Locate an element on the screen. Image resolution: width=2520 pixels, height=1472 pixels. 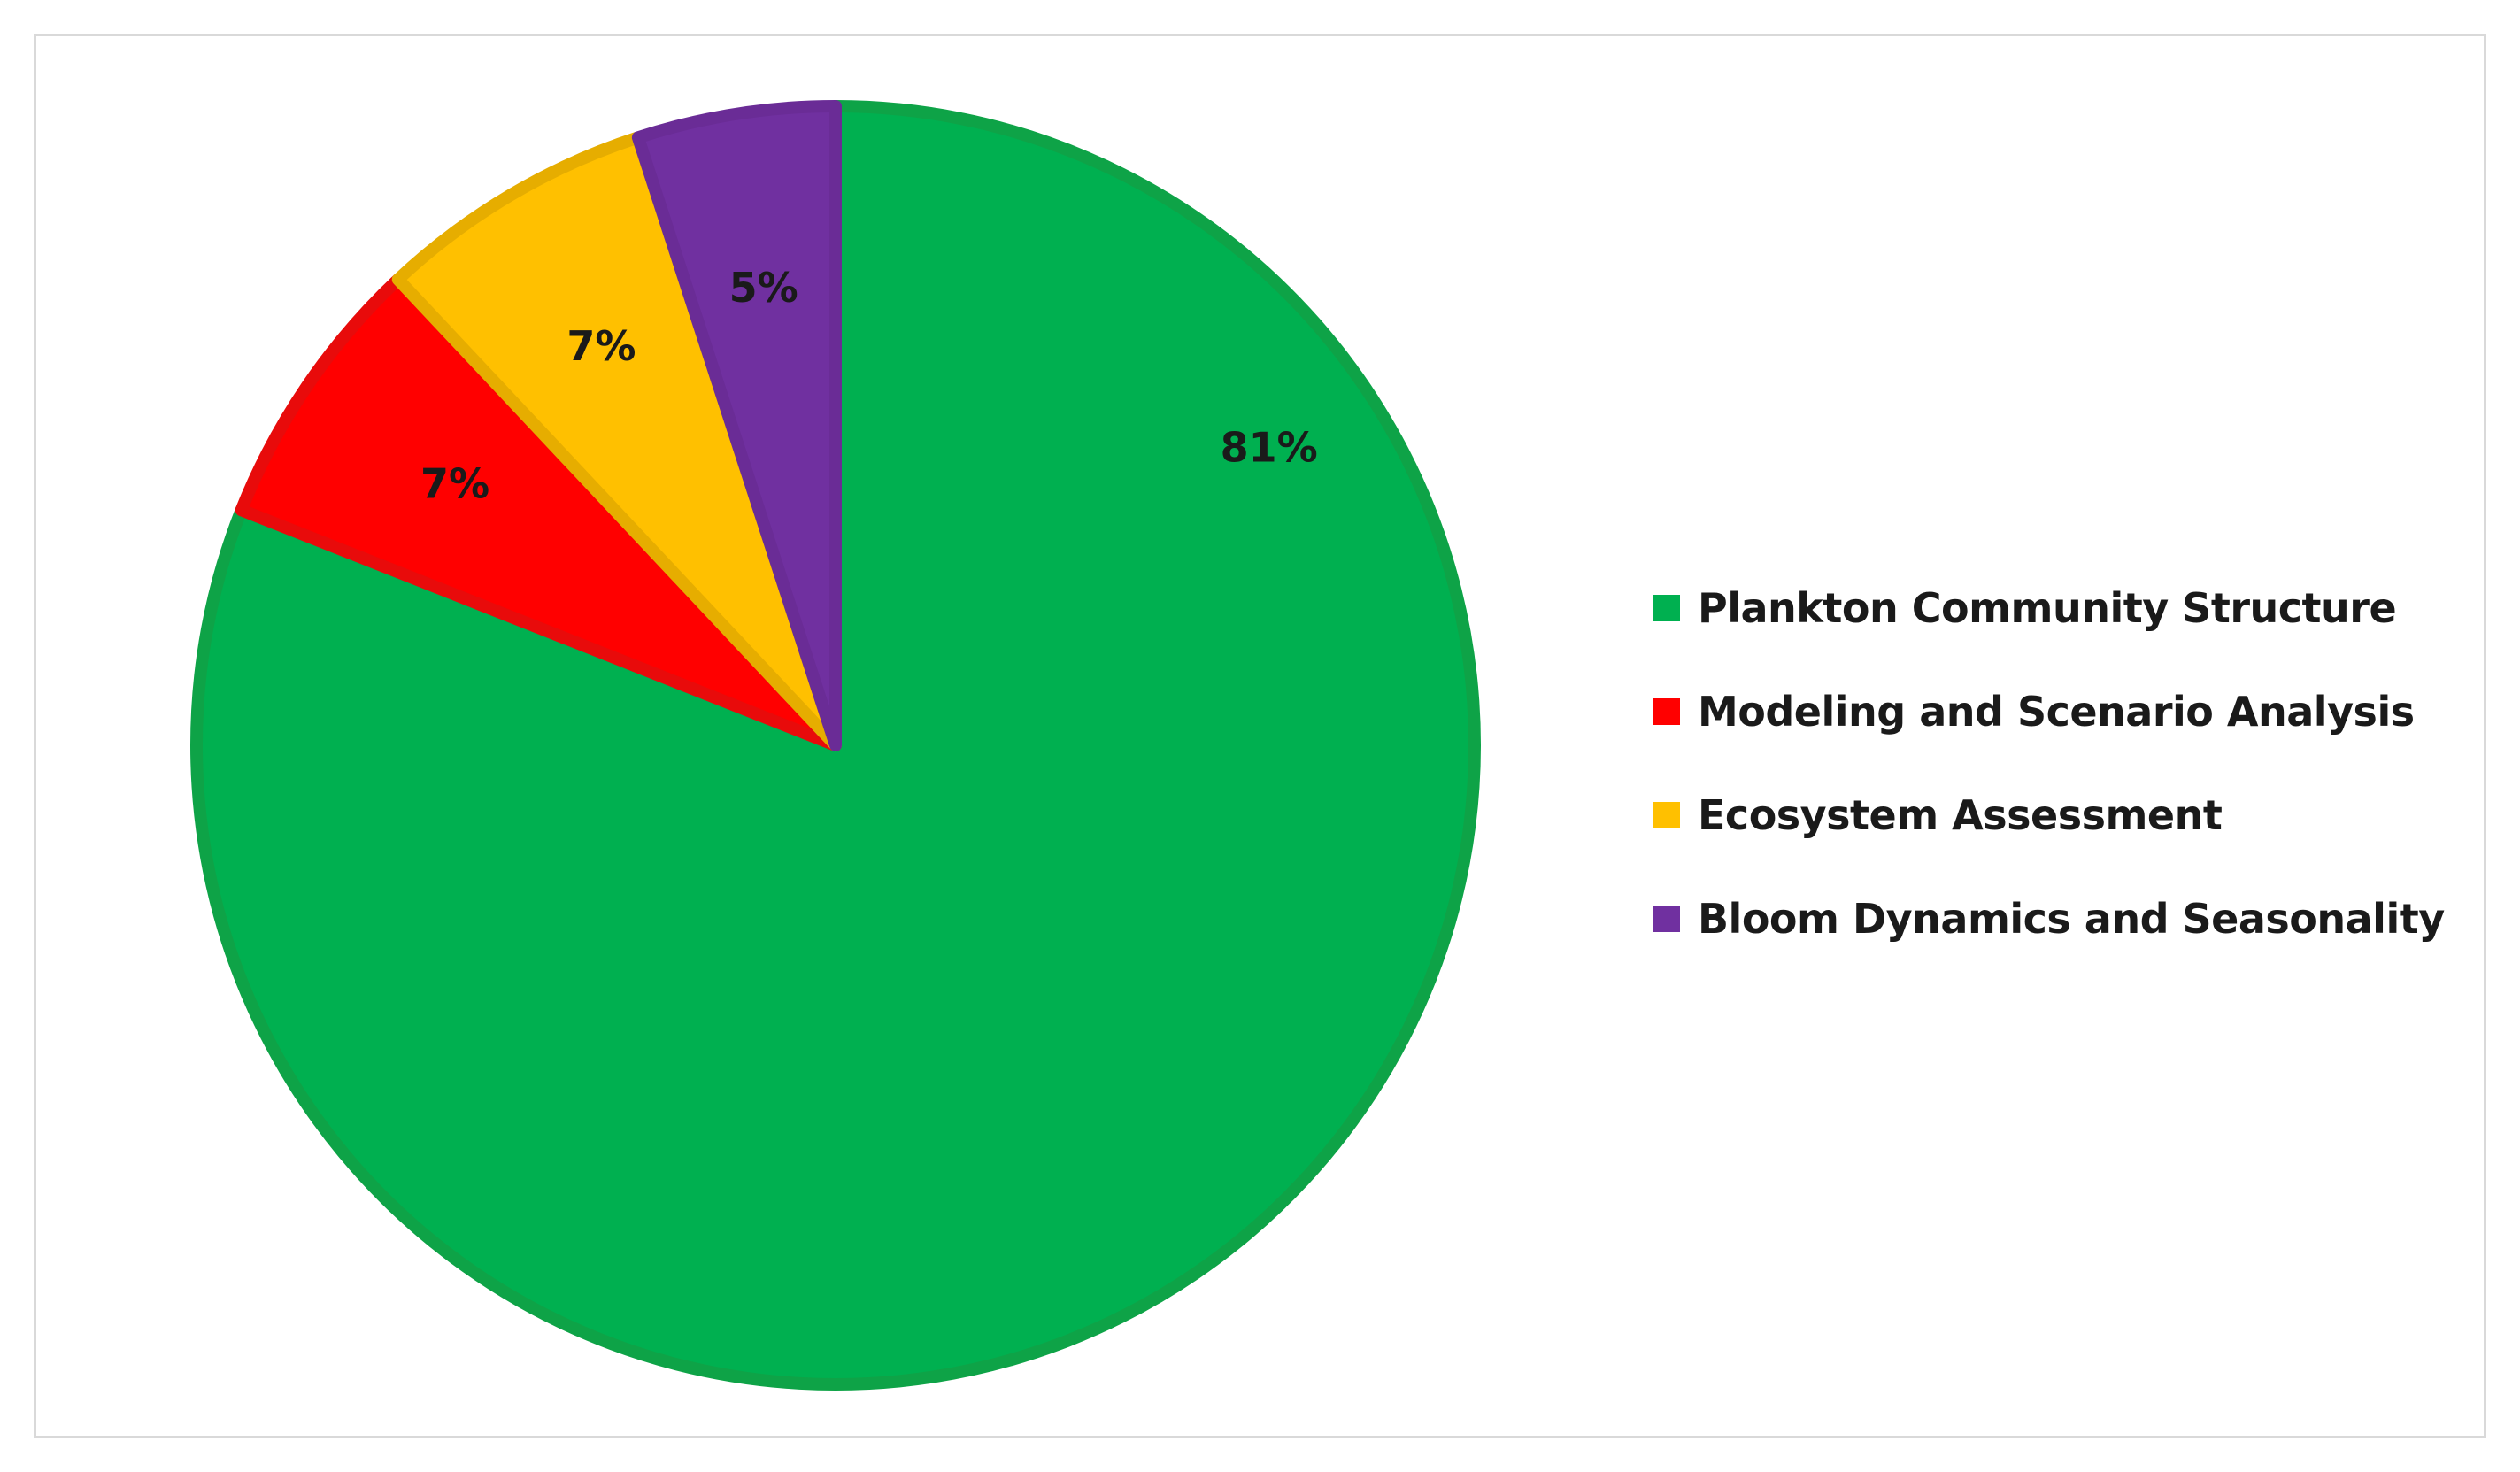
legend-label-ecosystem-assessment: Ecosystem Assessment is located at coordinates (1960, 814).